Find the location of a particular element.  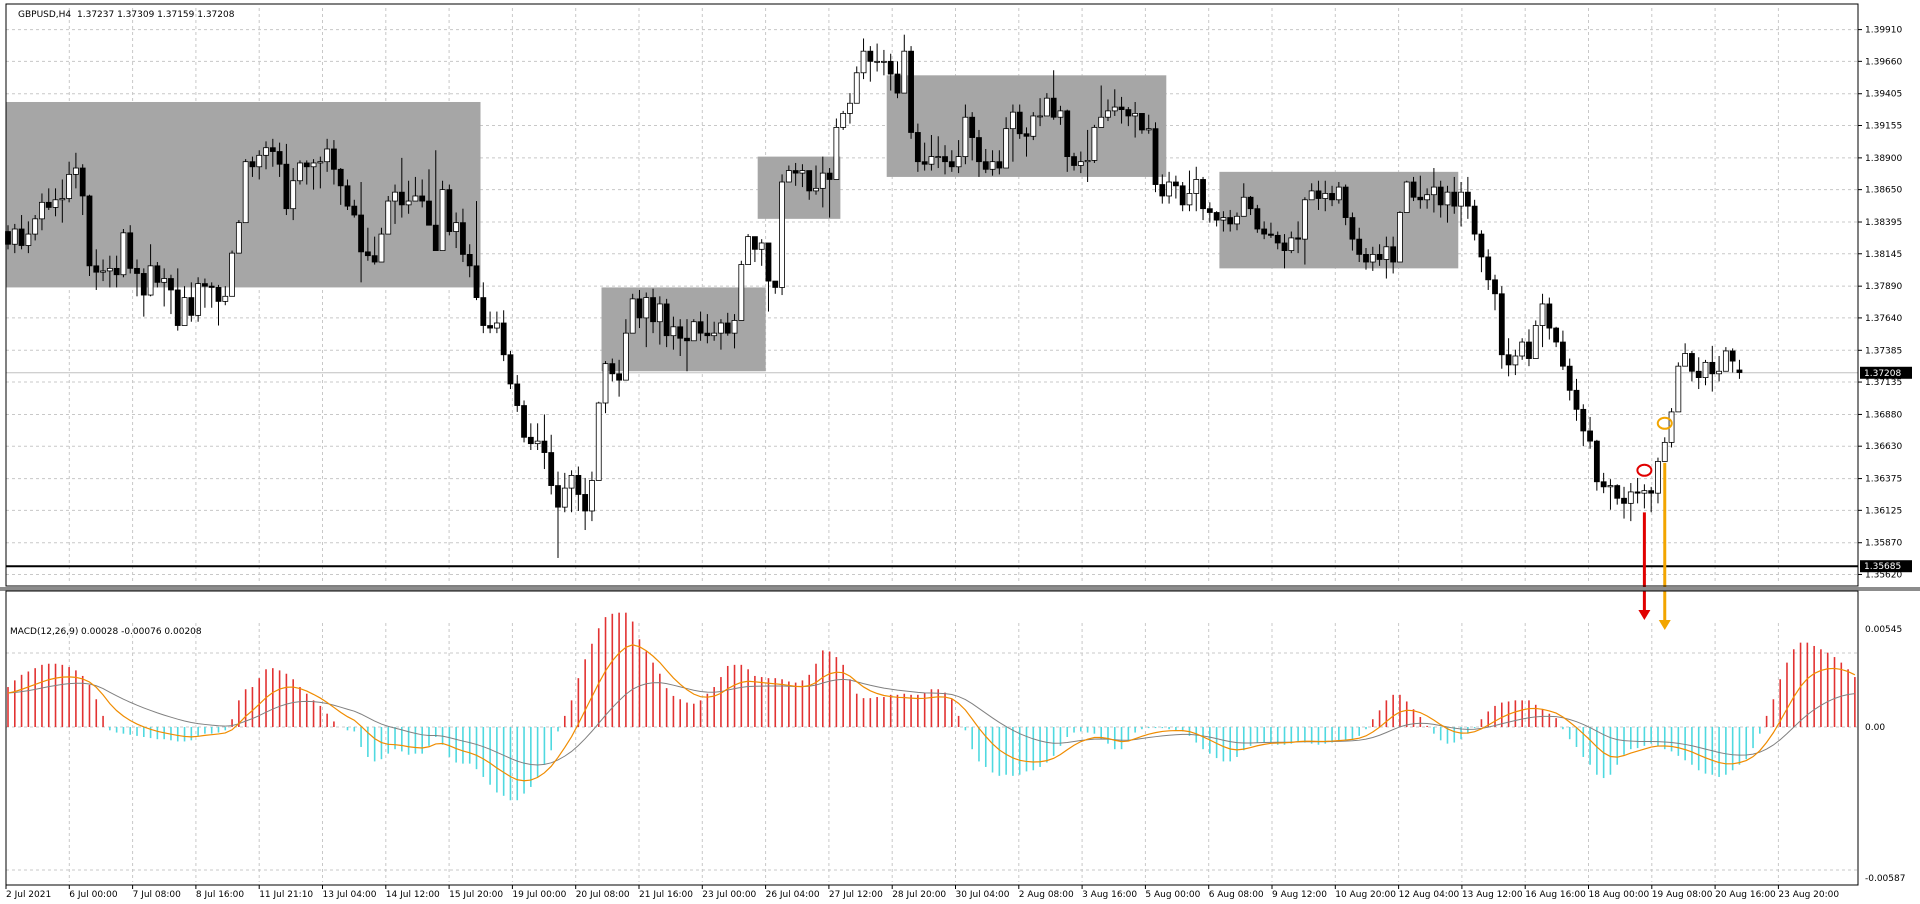

time-tick-label: 6 Jul 00:00 is located at coordinates (93, 895).